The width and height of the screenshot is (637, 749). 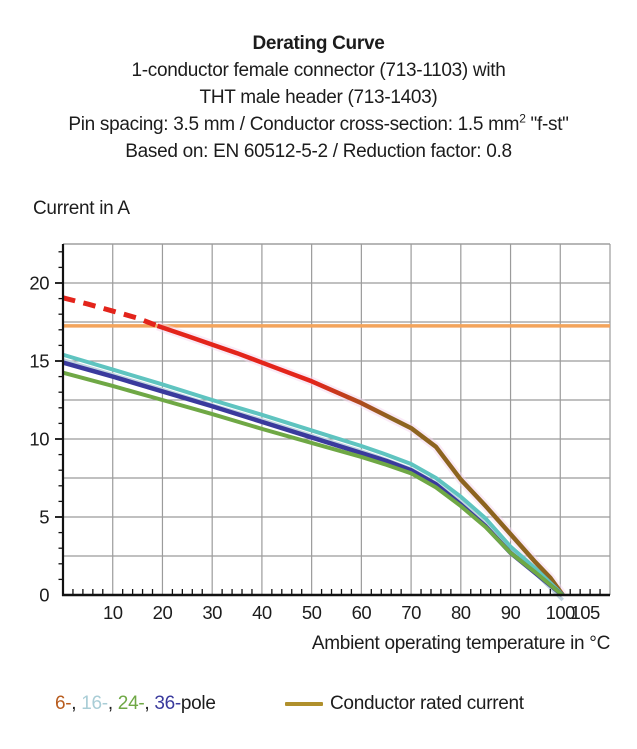 I want to click on legend-pole-segment-0: 6-, so click(x=63, y=703).